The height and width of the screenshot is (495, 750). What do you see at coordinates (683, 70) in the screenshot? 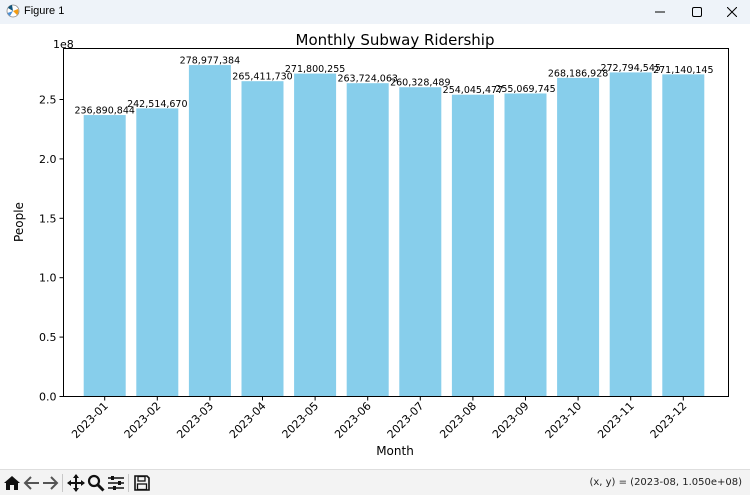
I see `bar-value-label: 271,140,145` at bounding box center [683, 70].